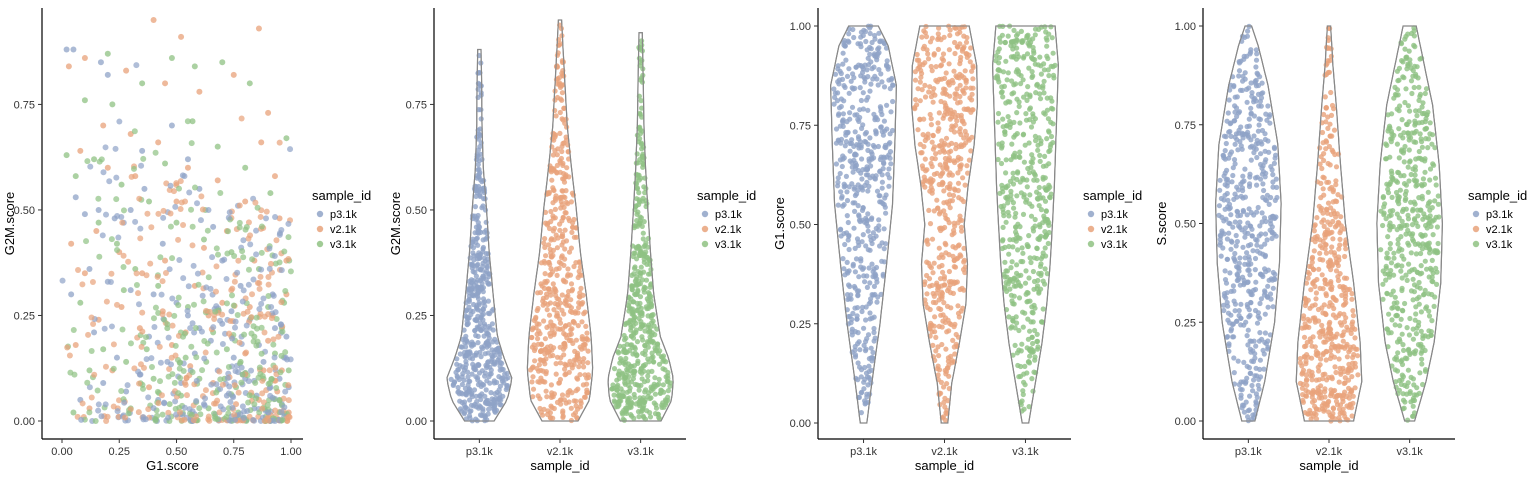  I want to click on violin-points, so click(641, 230).